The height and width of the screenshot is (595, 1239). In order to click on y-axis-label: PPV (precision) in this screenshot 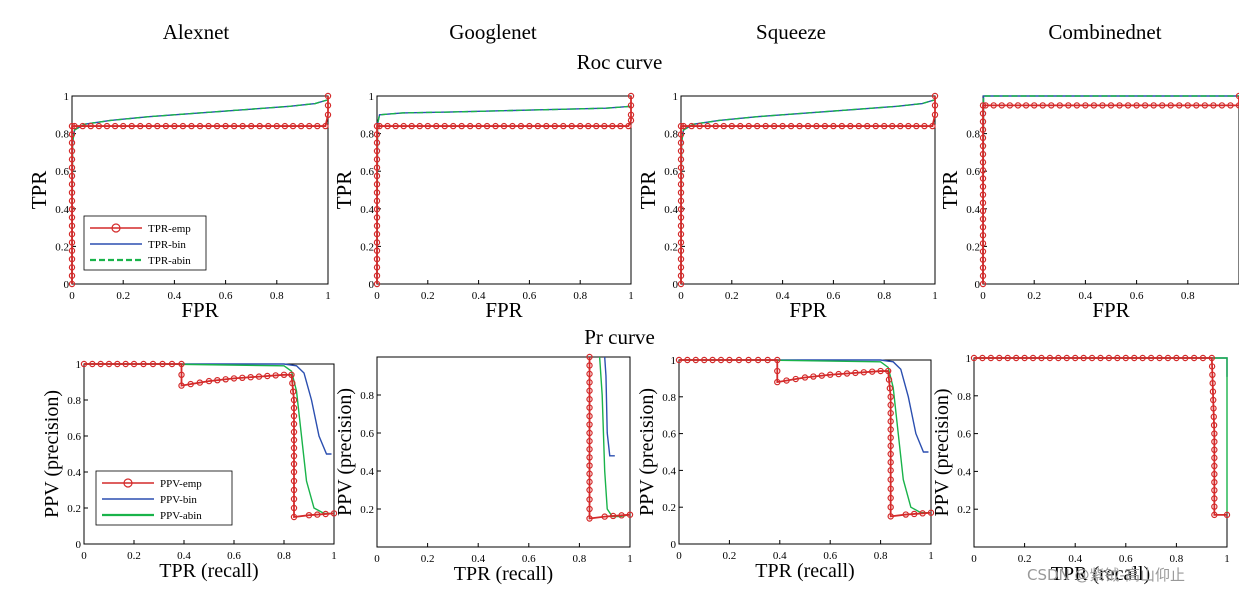, I will do `click(647, 452)`.